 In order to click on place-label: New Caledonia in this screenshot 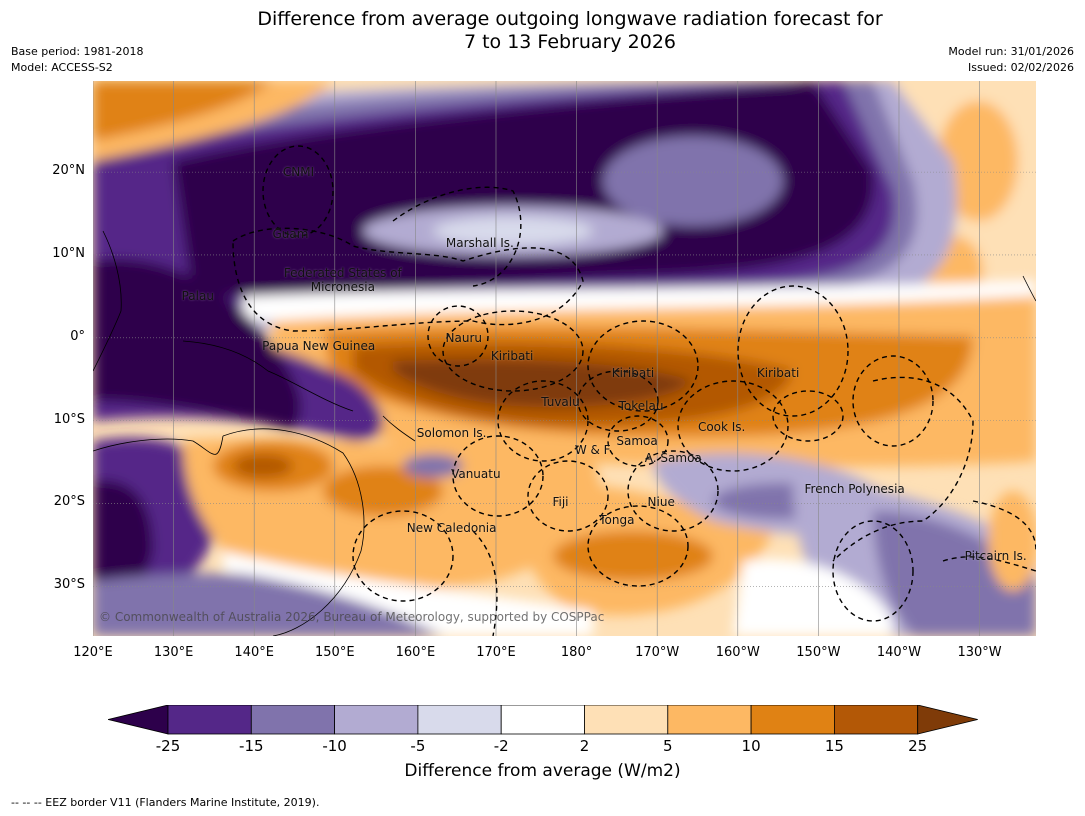, I will do `click(451, 528)`.